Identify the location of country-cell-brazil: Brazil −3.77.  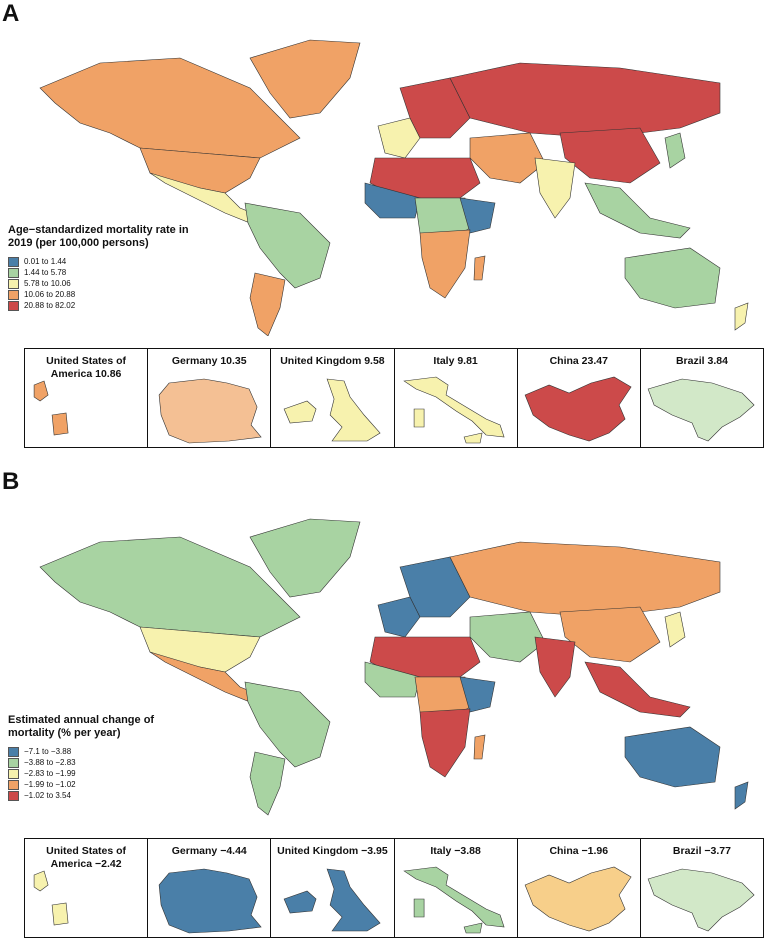
(702, 888).